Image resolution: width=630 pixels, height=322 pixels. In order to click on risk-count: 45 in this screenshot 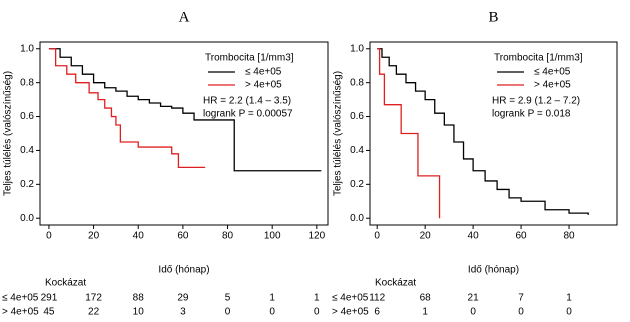, I will do `click(49, 312)`.